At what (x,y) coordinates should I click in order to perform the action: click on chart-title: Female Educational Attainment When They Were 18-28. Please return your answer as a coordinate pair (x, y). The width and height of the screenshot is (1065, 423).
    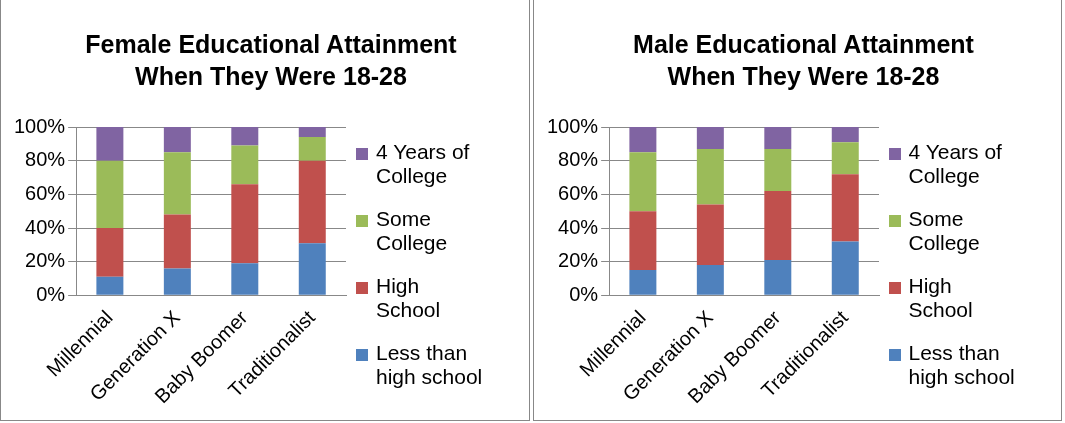
    Looking at the image, I should click on (271, 60).